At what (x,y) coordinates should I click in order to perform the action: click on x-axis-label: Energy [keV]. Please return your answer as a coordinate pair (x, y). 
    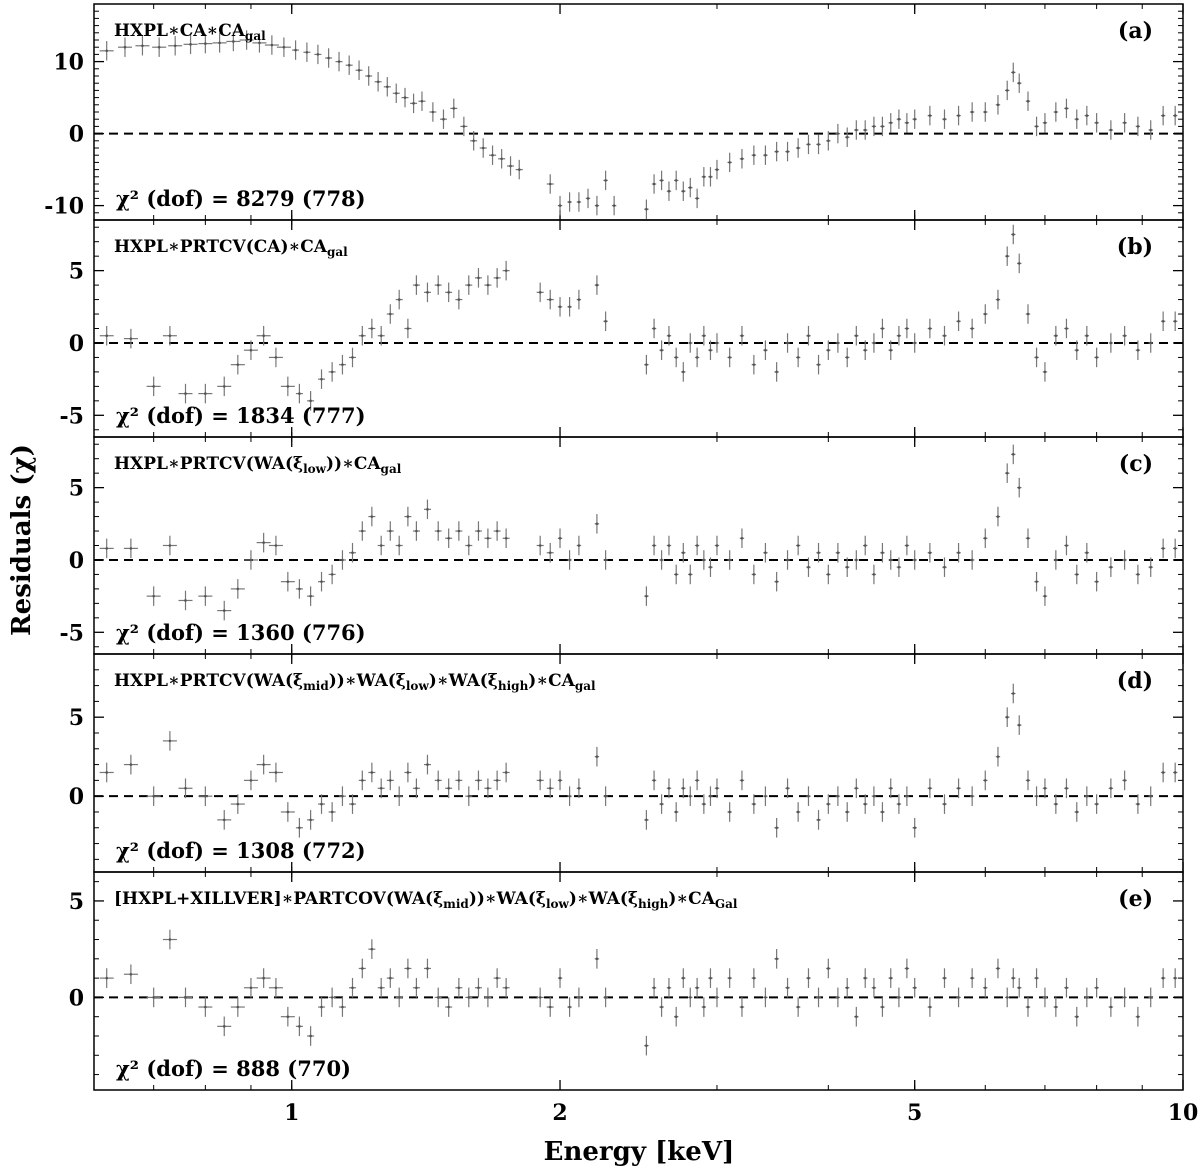
    Looking at the image, I should click on (639, 1152).